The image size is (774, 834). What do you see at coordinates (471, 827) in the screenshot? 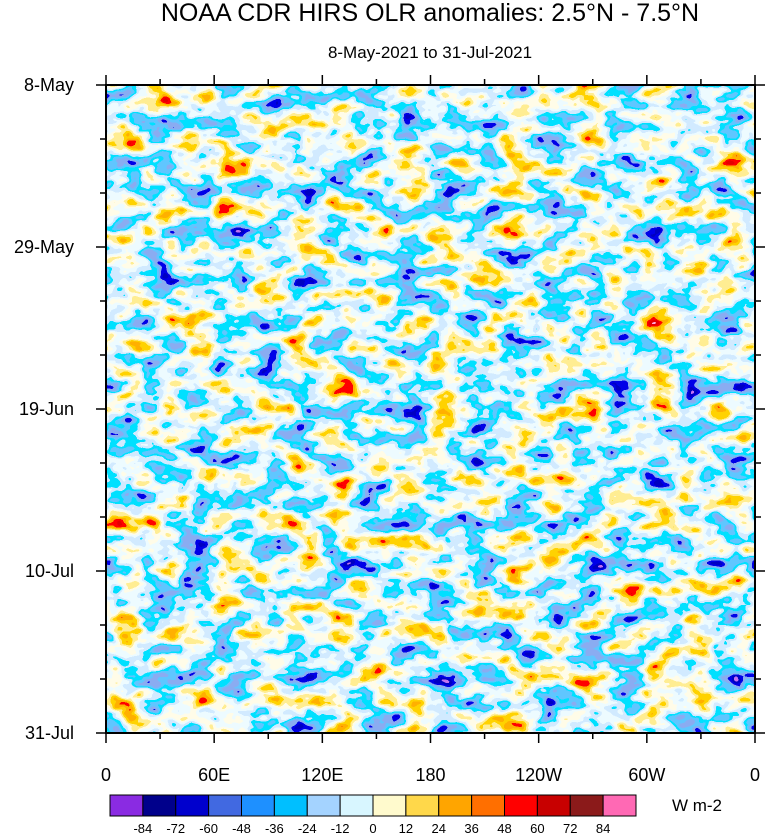
I see `colorbar-label: 36` at bounding box center [471, 827].